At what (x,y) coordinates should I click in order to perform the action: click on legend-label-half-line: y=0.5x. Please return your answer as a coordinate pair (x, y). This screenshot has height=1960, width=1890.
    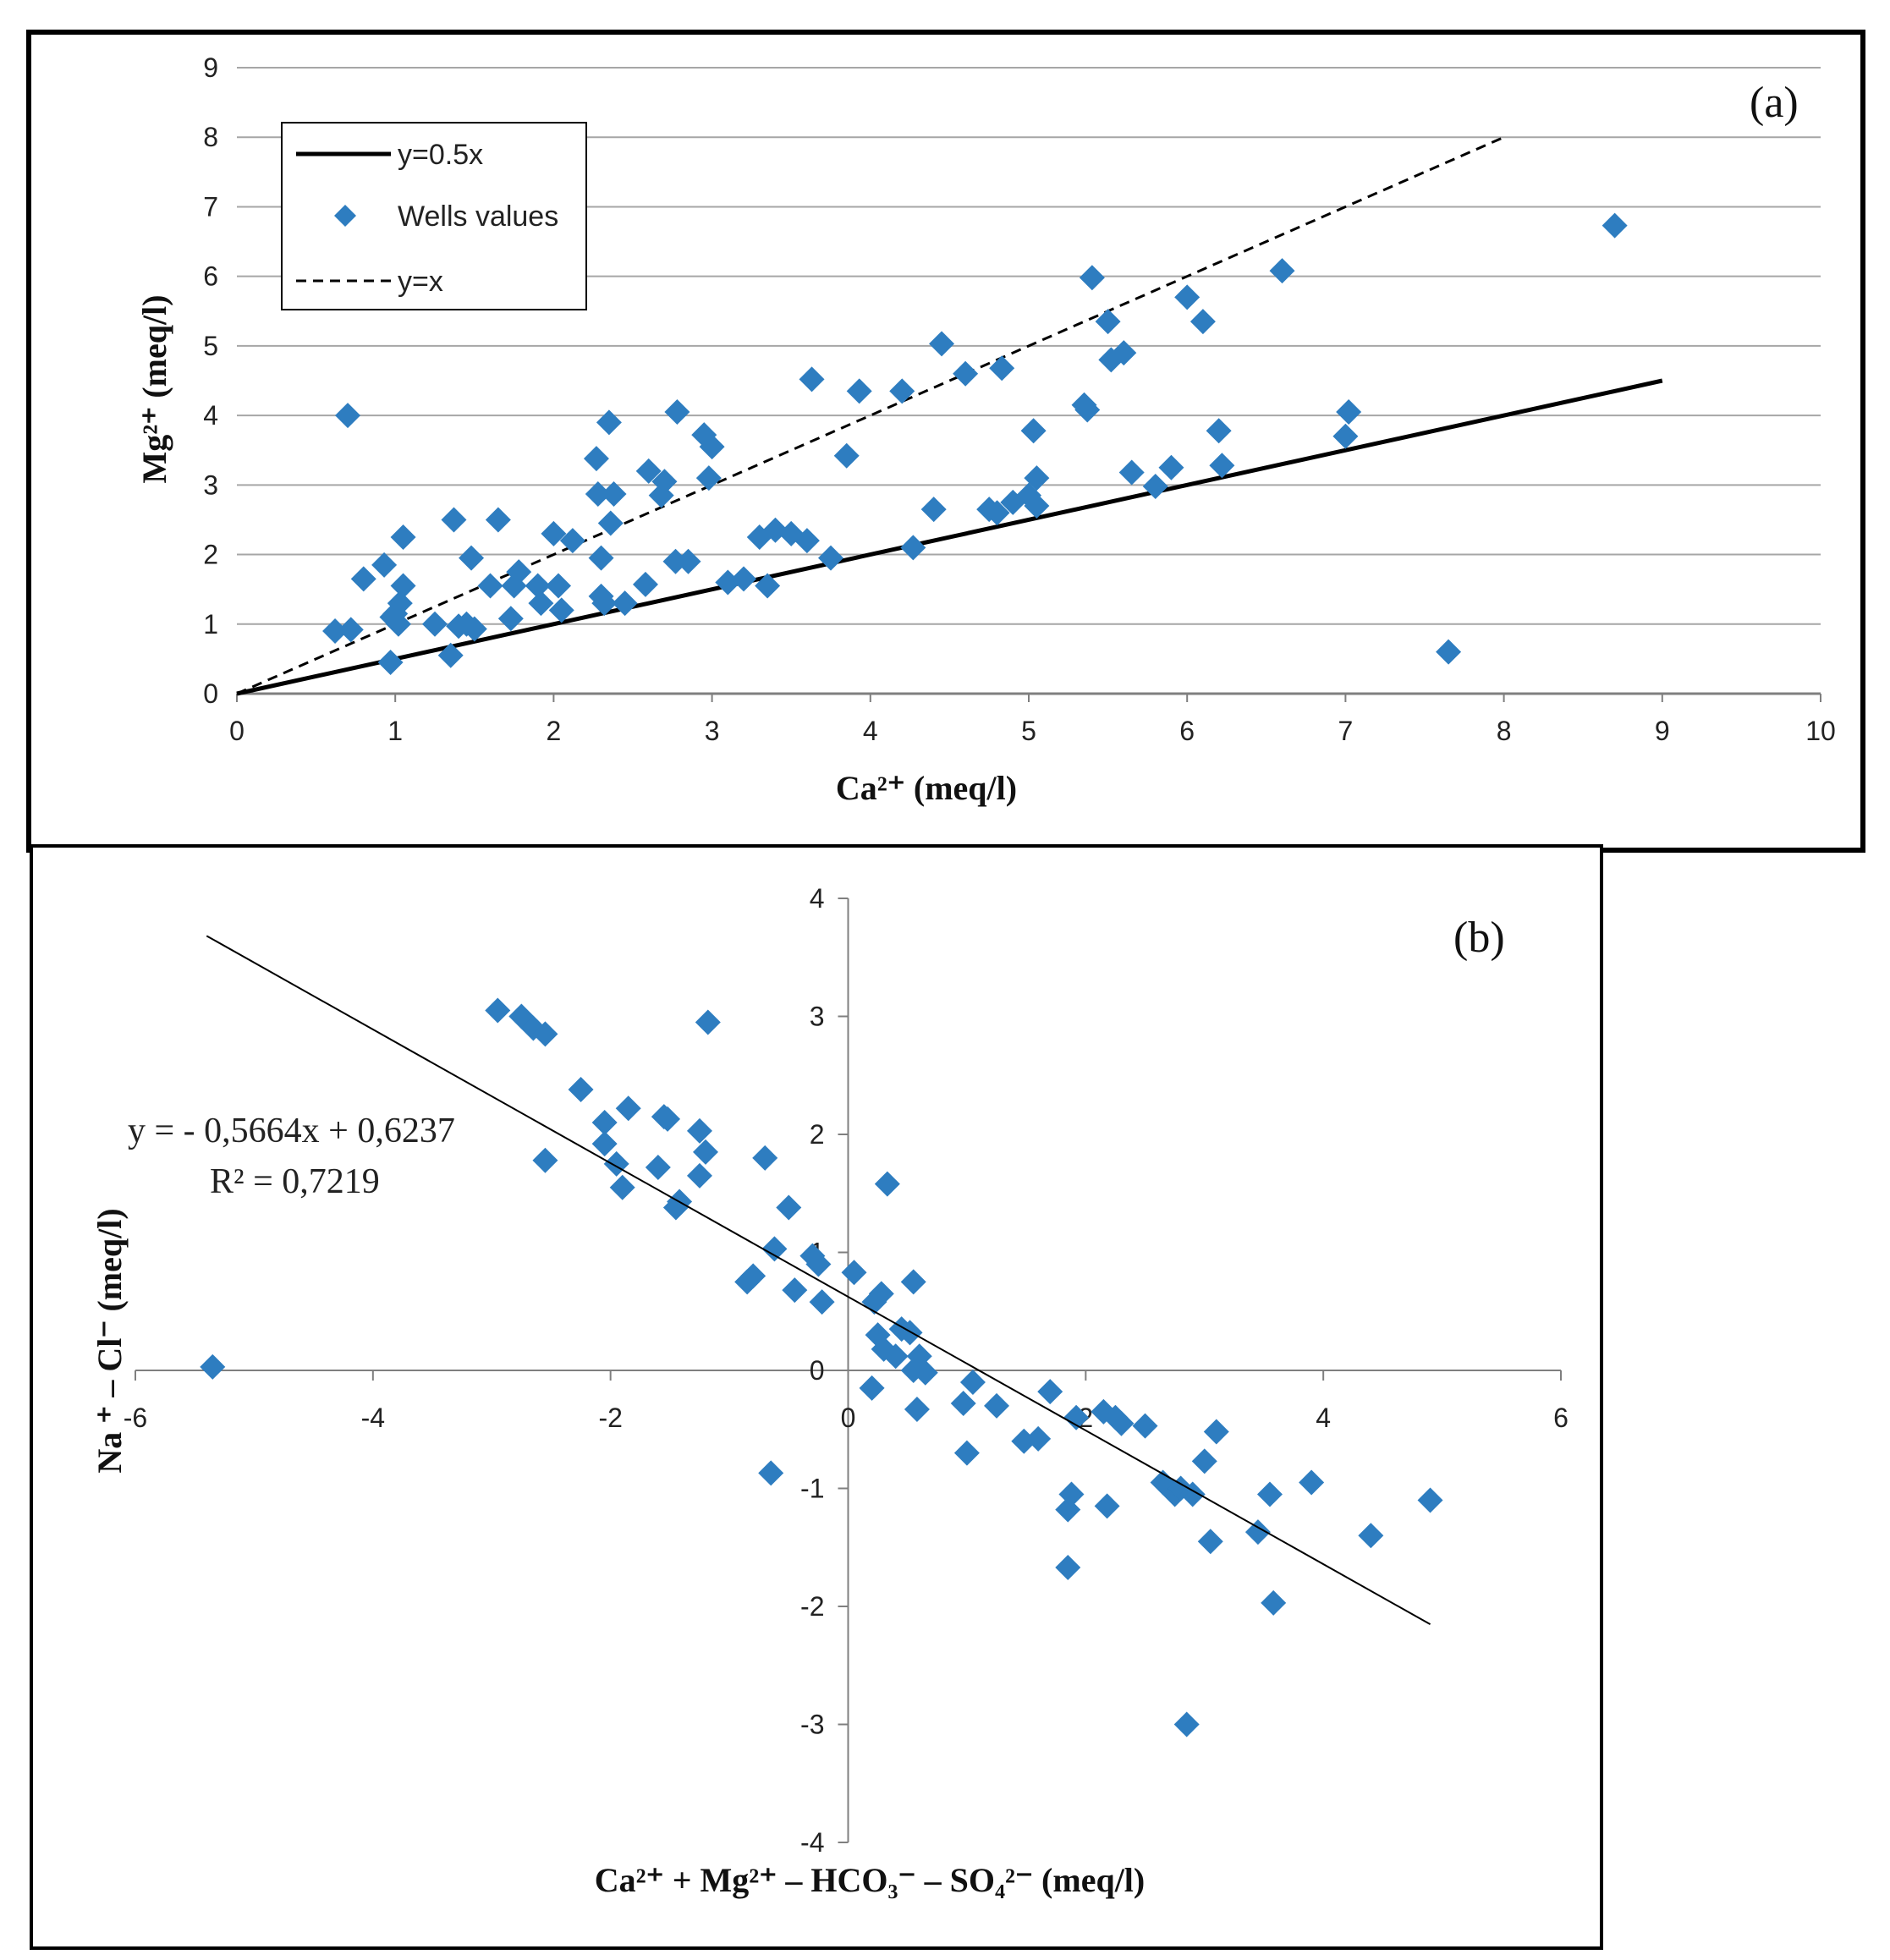
    Looking at the image, I should click on (440, 155).